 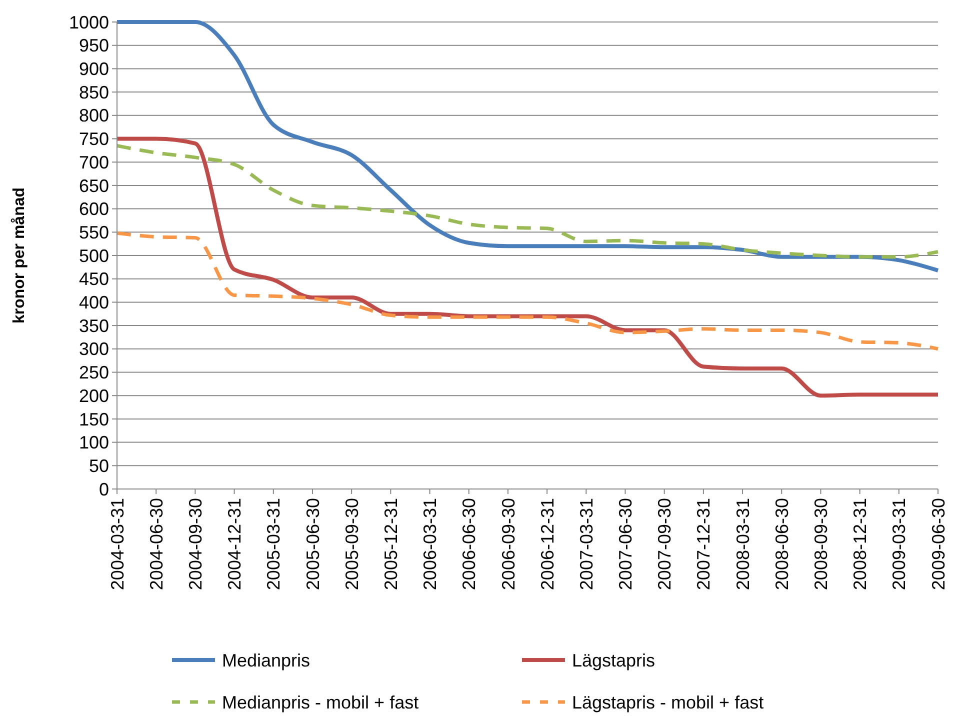 I want to click on y-tick-label: 100, so click(x=93, y=442).